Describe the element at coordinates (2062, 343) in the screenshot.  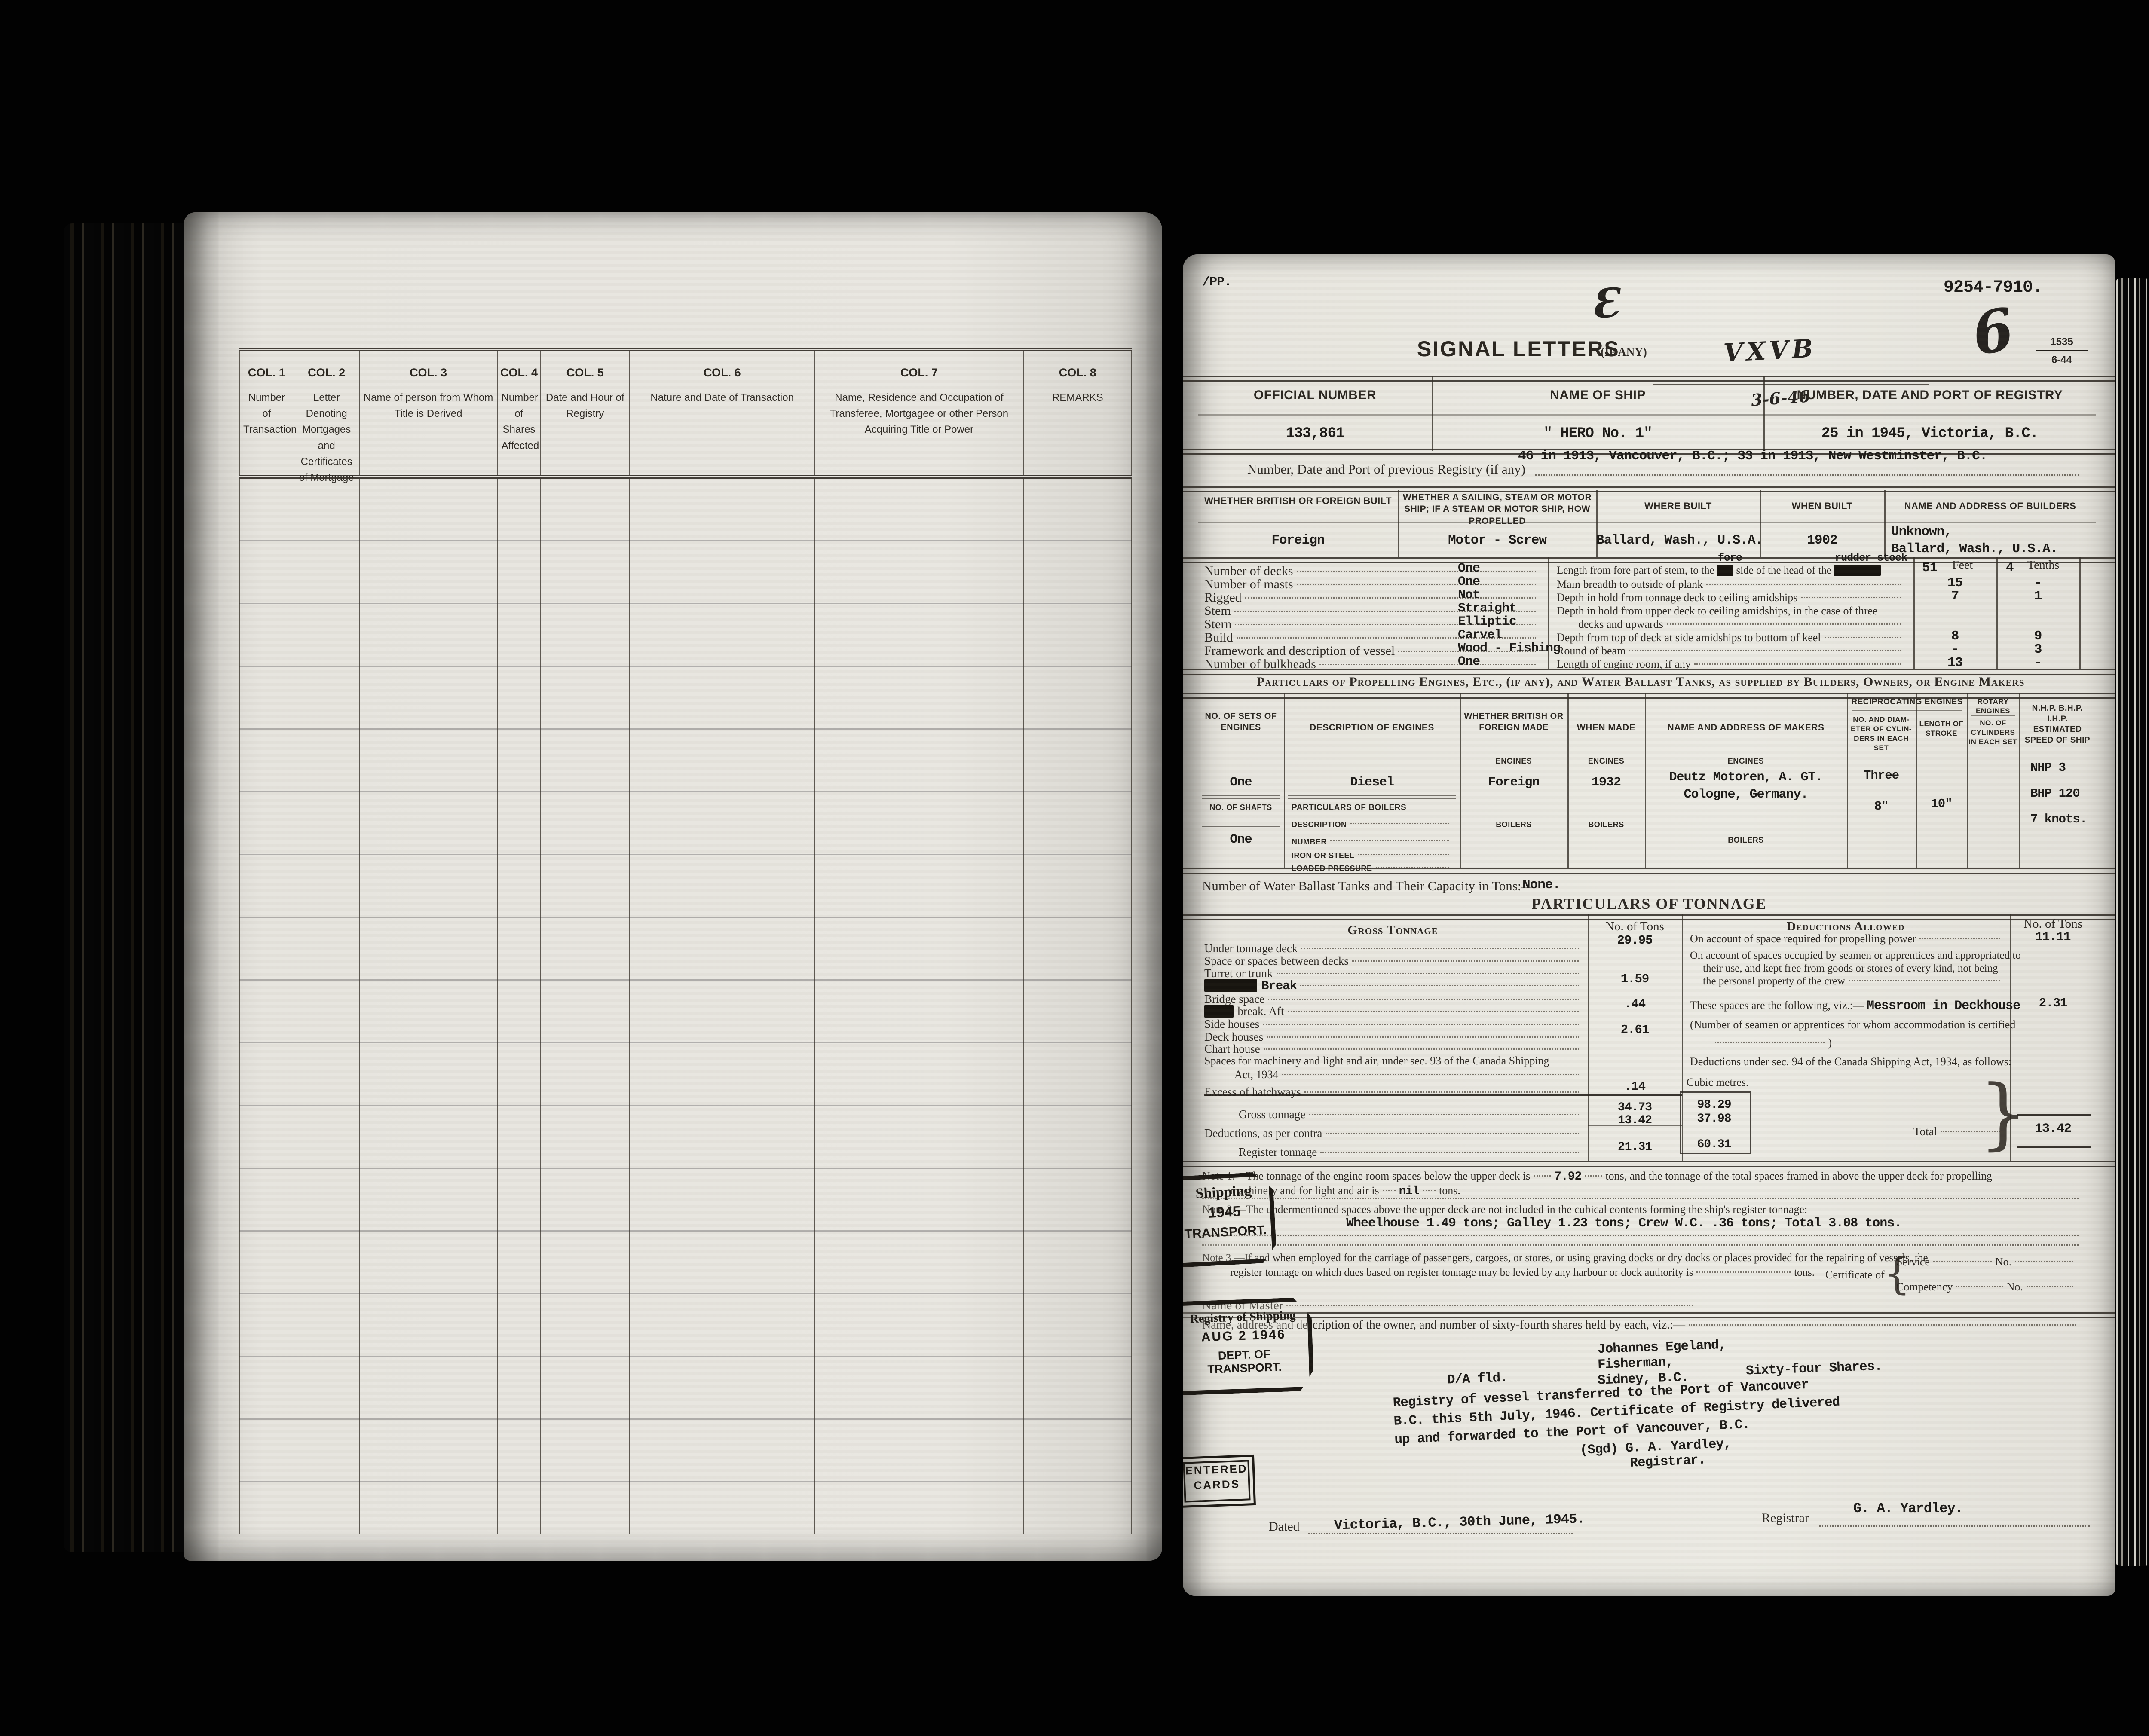
I see `form-number: 1535` at that location.